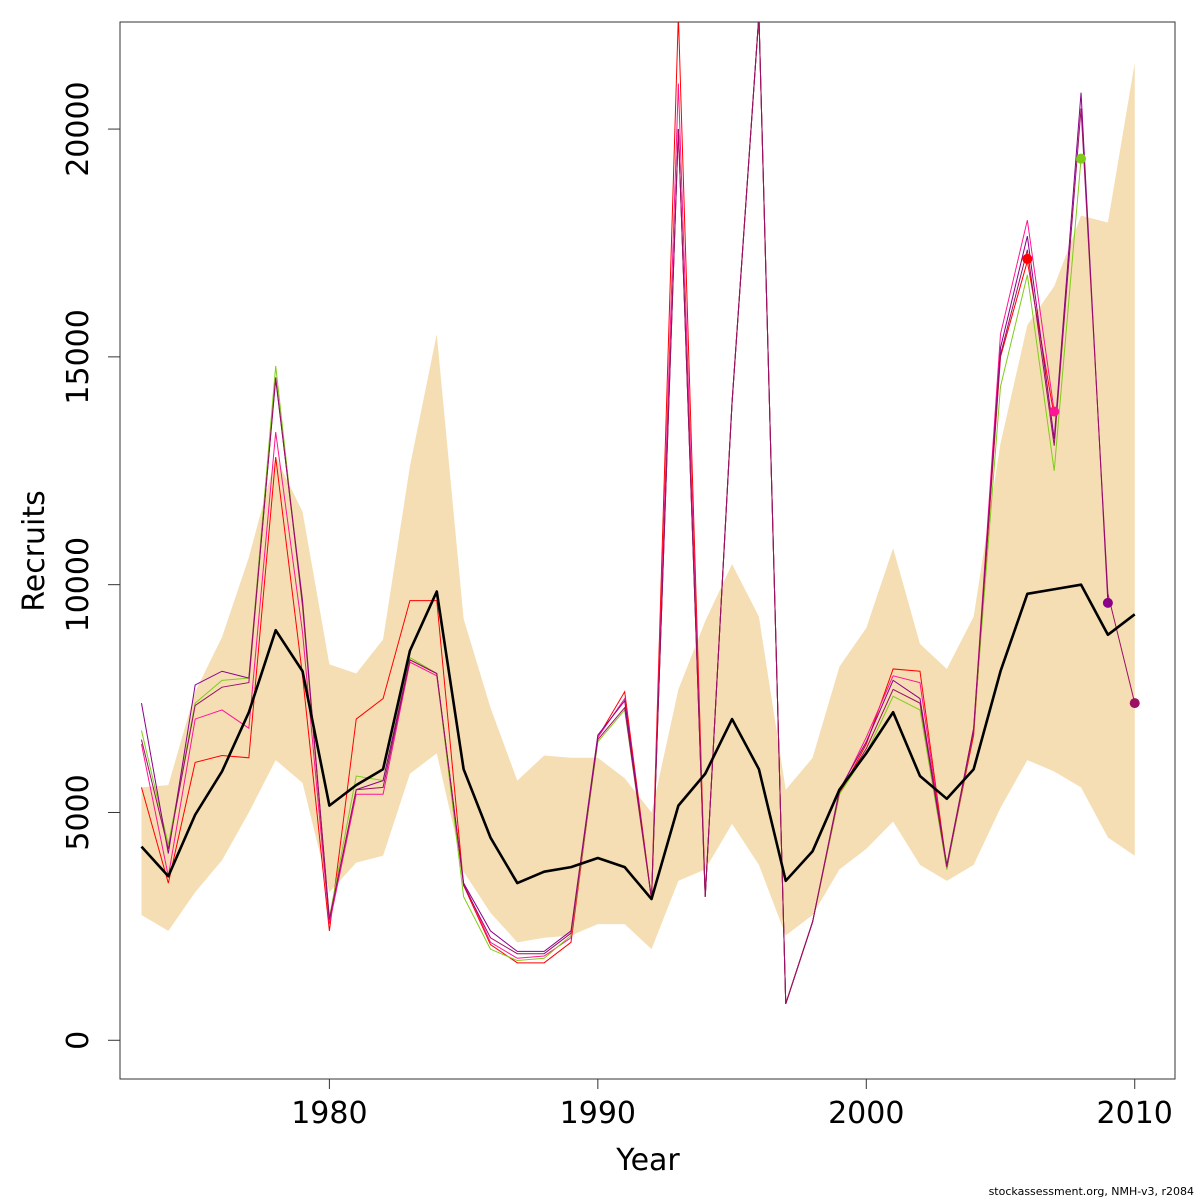  I want to click on y-tick-label: 0, so click(78, 1040).